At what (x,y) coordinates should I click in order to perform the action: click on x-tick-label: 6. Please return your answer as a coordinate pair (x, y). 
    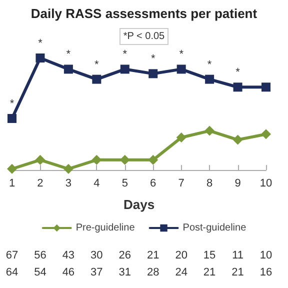
    Looking at the image, I should click on (153, 184).